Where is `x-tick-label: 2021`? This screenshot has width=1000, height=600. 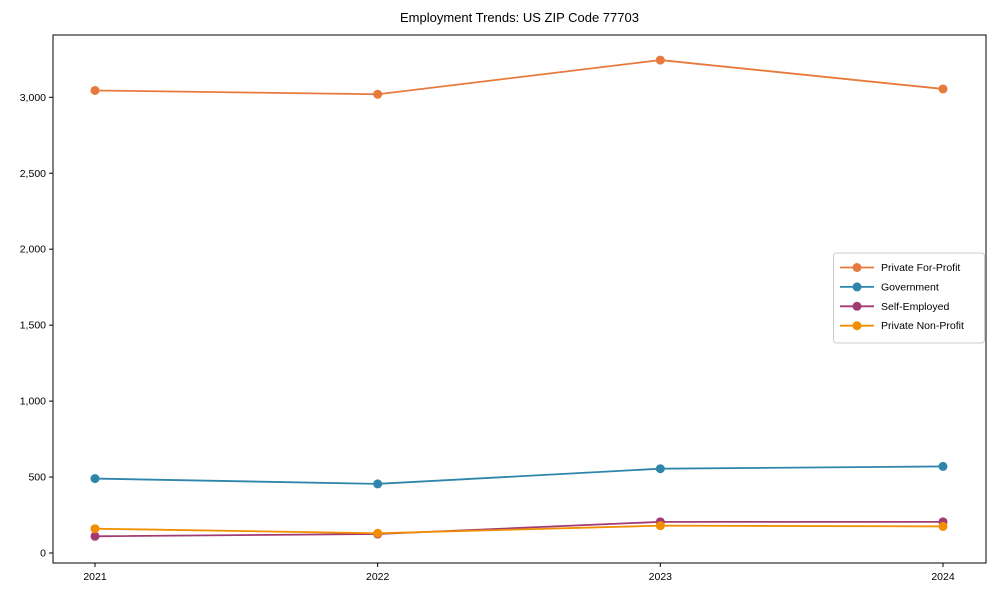
x-tick-label: 2021 is located at coordinates (95, 577).